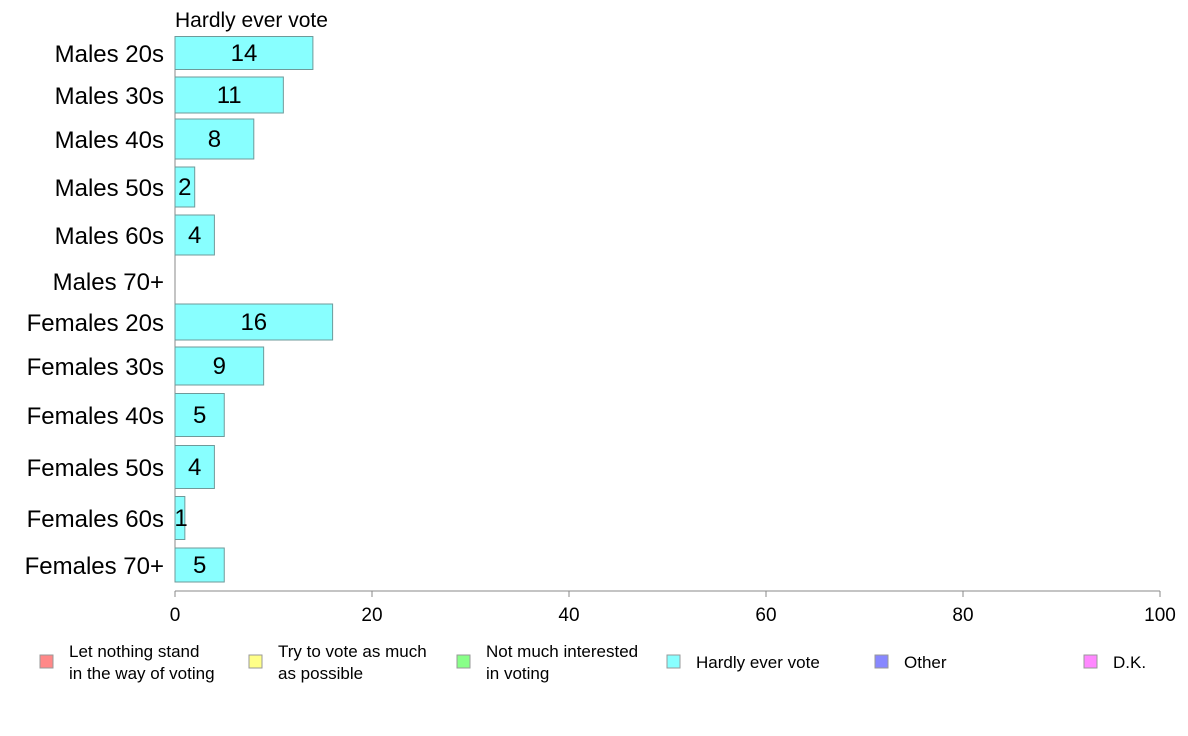  What do you see at coordinates (320, 673) in the screenshot?
I see `legend-label: as possible` at bounding box center [320, 673].